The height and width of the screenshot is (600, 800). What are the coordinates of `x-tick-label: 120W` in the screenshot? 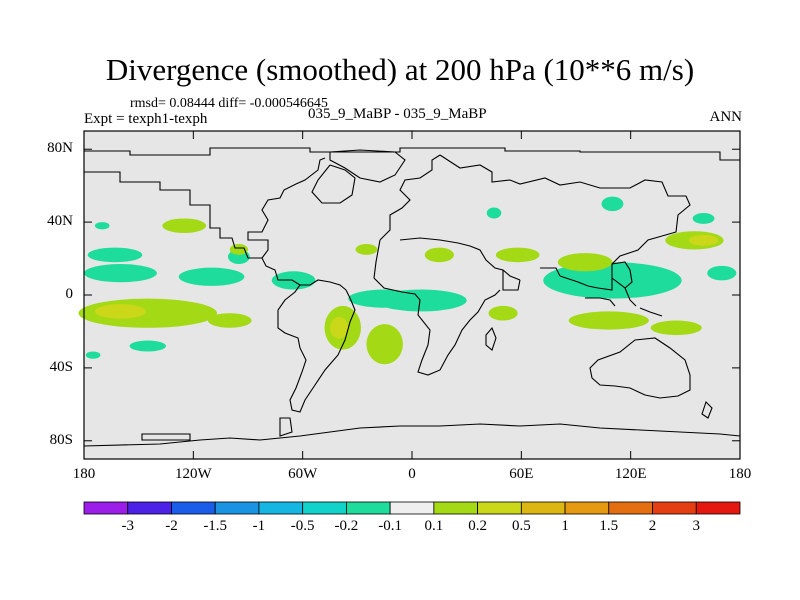 It's located at (193, 474).